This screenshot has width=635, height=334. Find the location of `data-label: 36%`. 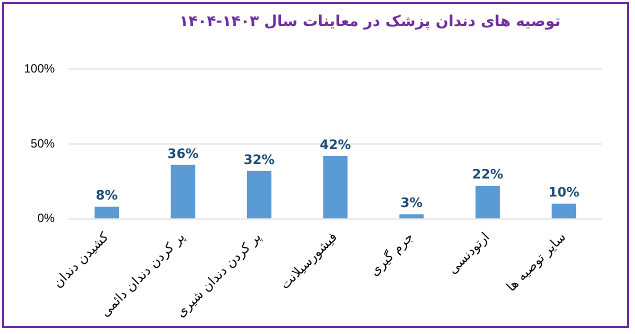

data-label: 36% is located at coordinates (183, 154).